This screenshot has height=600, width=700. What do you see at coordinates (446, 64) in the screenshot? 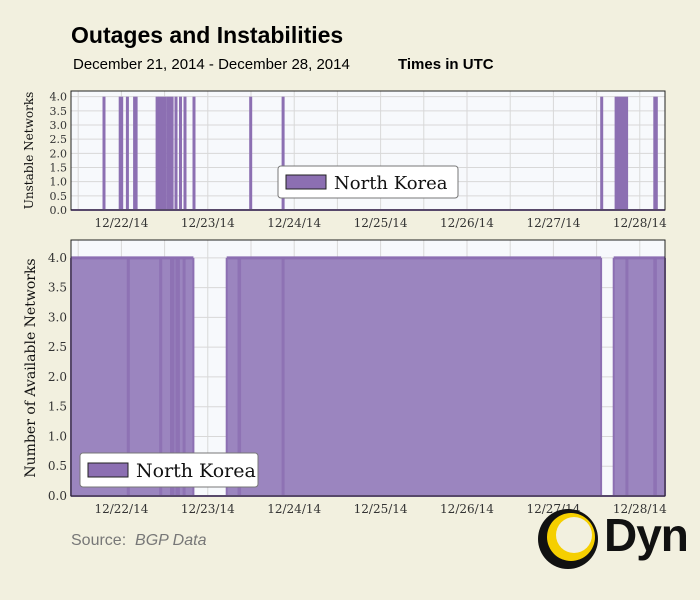
I see `timezone-note: Times in UTC` at bounding box center [446, 64].